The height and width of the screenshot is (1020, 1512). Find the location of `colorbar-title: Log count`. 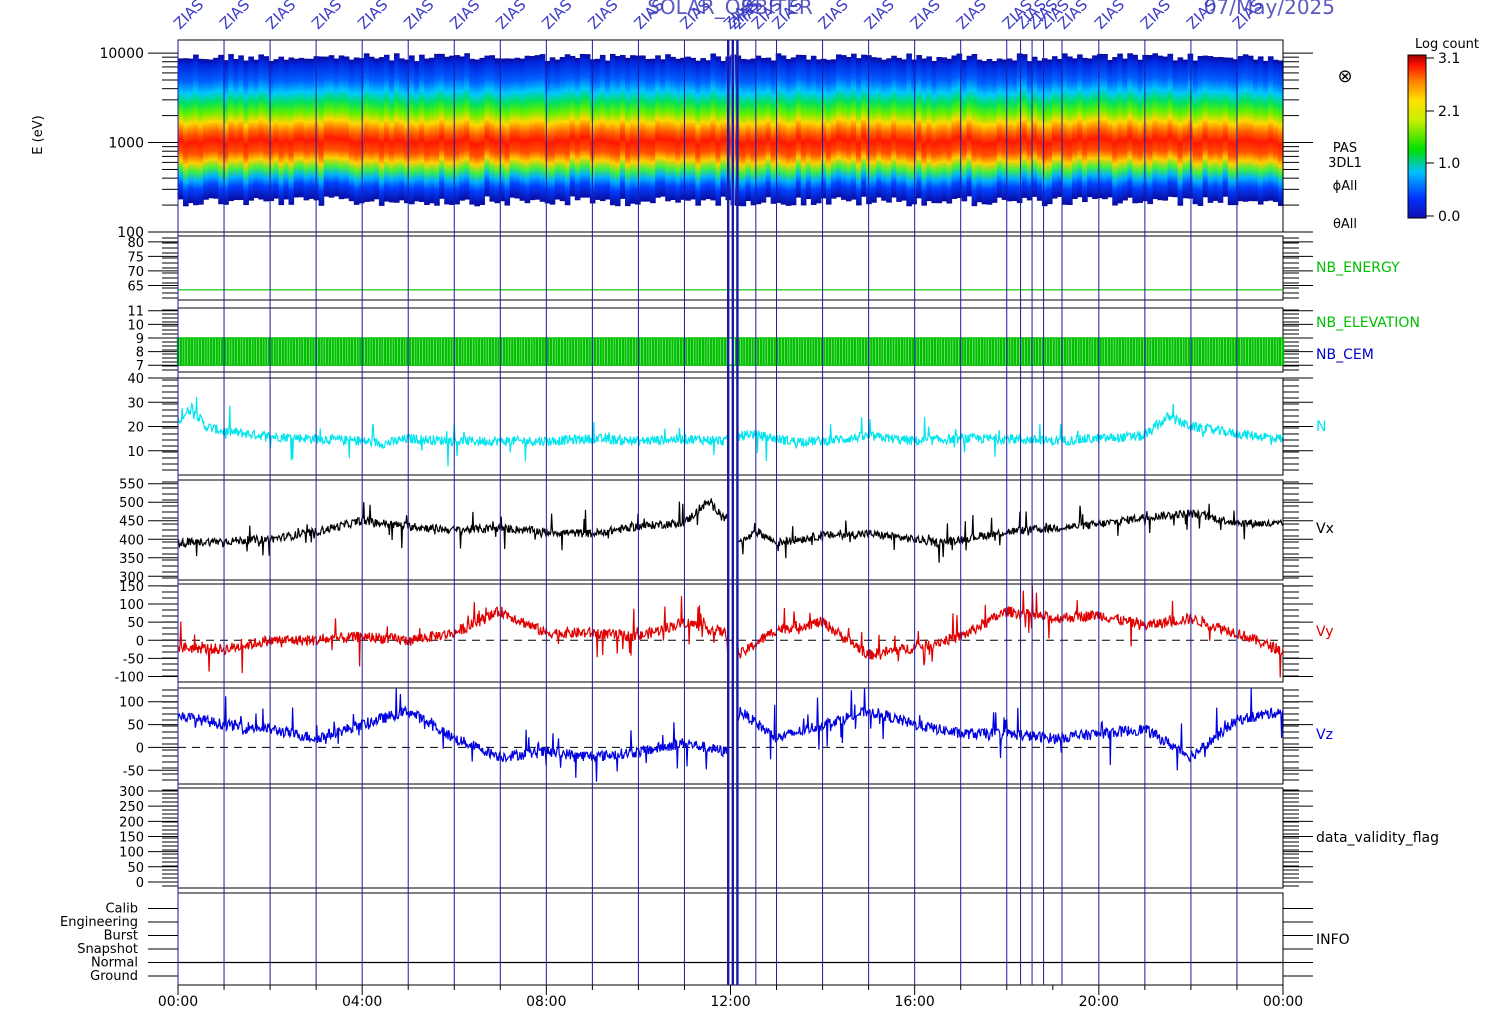

colorbar-title: Log count is located at coordinates (1447, 44).